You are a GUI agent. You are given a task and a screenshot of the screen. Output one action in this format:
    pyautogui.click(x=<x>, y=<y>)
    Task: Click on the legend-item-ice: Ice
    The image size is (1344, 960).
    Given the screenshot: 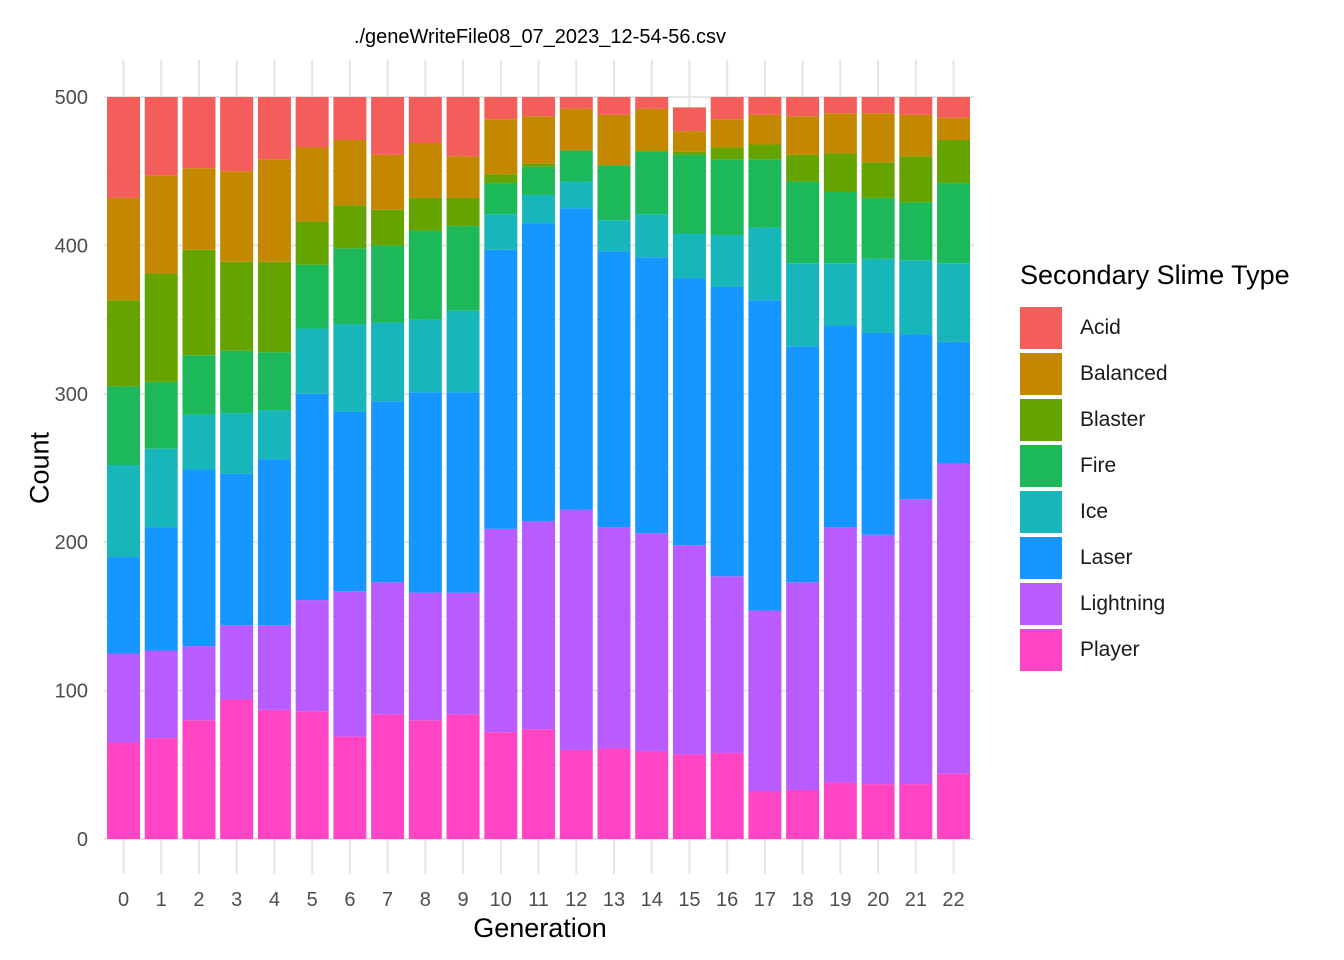 What is the action you would take?
    pyautogui.click(x=1155, y=512)
    